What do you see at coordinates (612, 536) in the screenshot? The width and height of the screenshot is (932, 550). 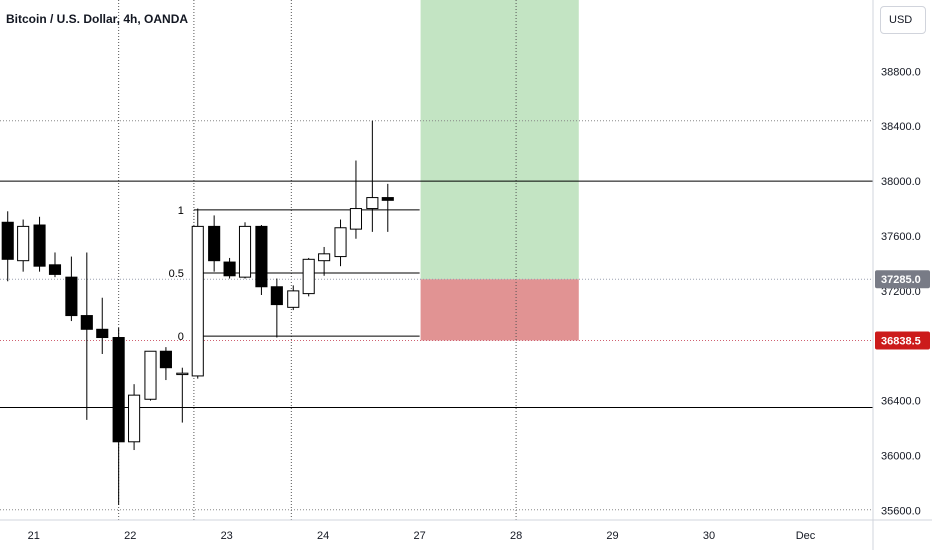 I see `x-tick-label: 29` at bounding box center [612, 536].